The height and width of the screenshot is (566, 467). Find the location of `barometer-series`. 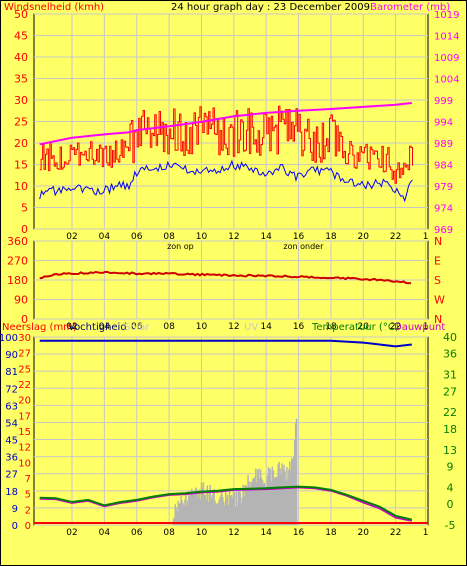

barometer-series is located at coordinates (225, 124).